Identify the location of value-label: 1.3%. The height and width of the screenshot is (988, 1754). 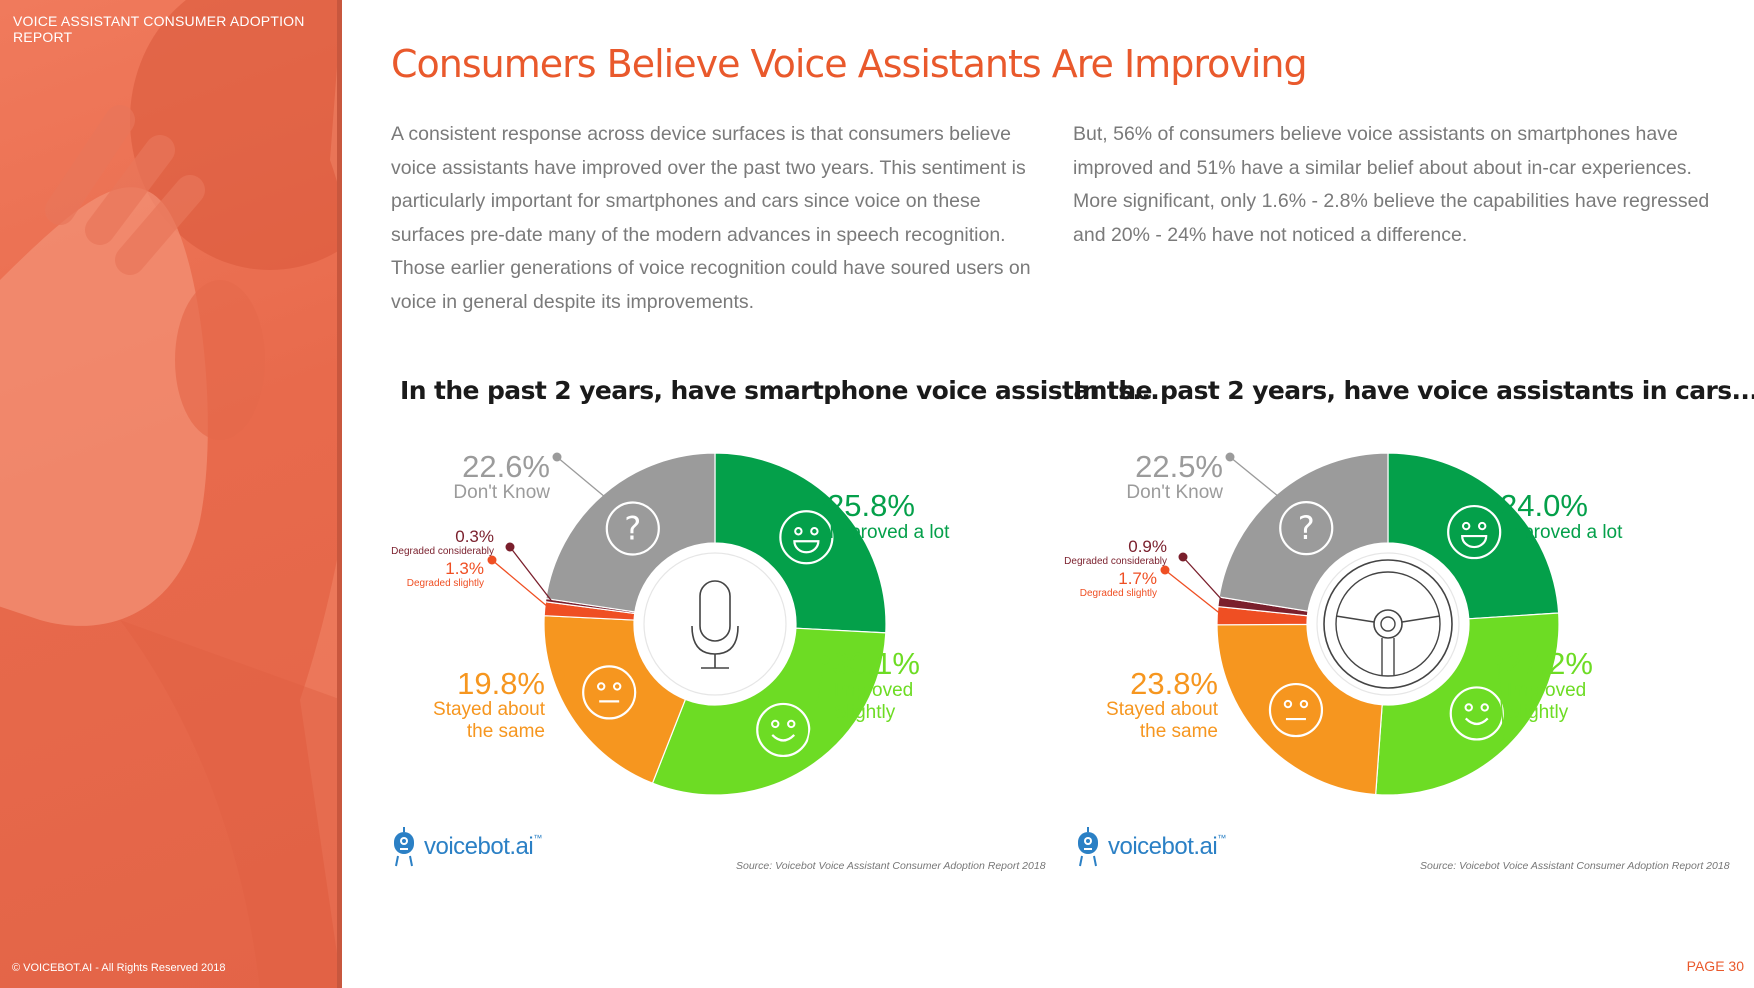
(464, 568).